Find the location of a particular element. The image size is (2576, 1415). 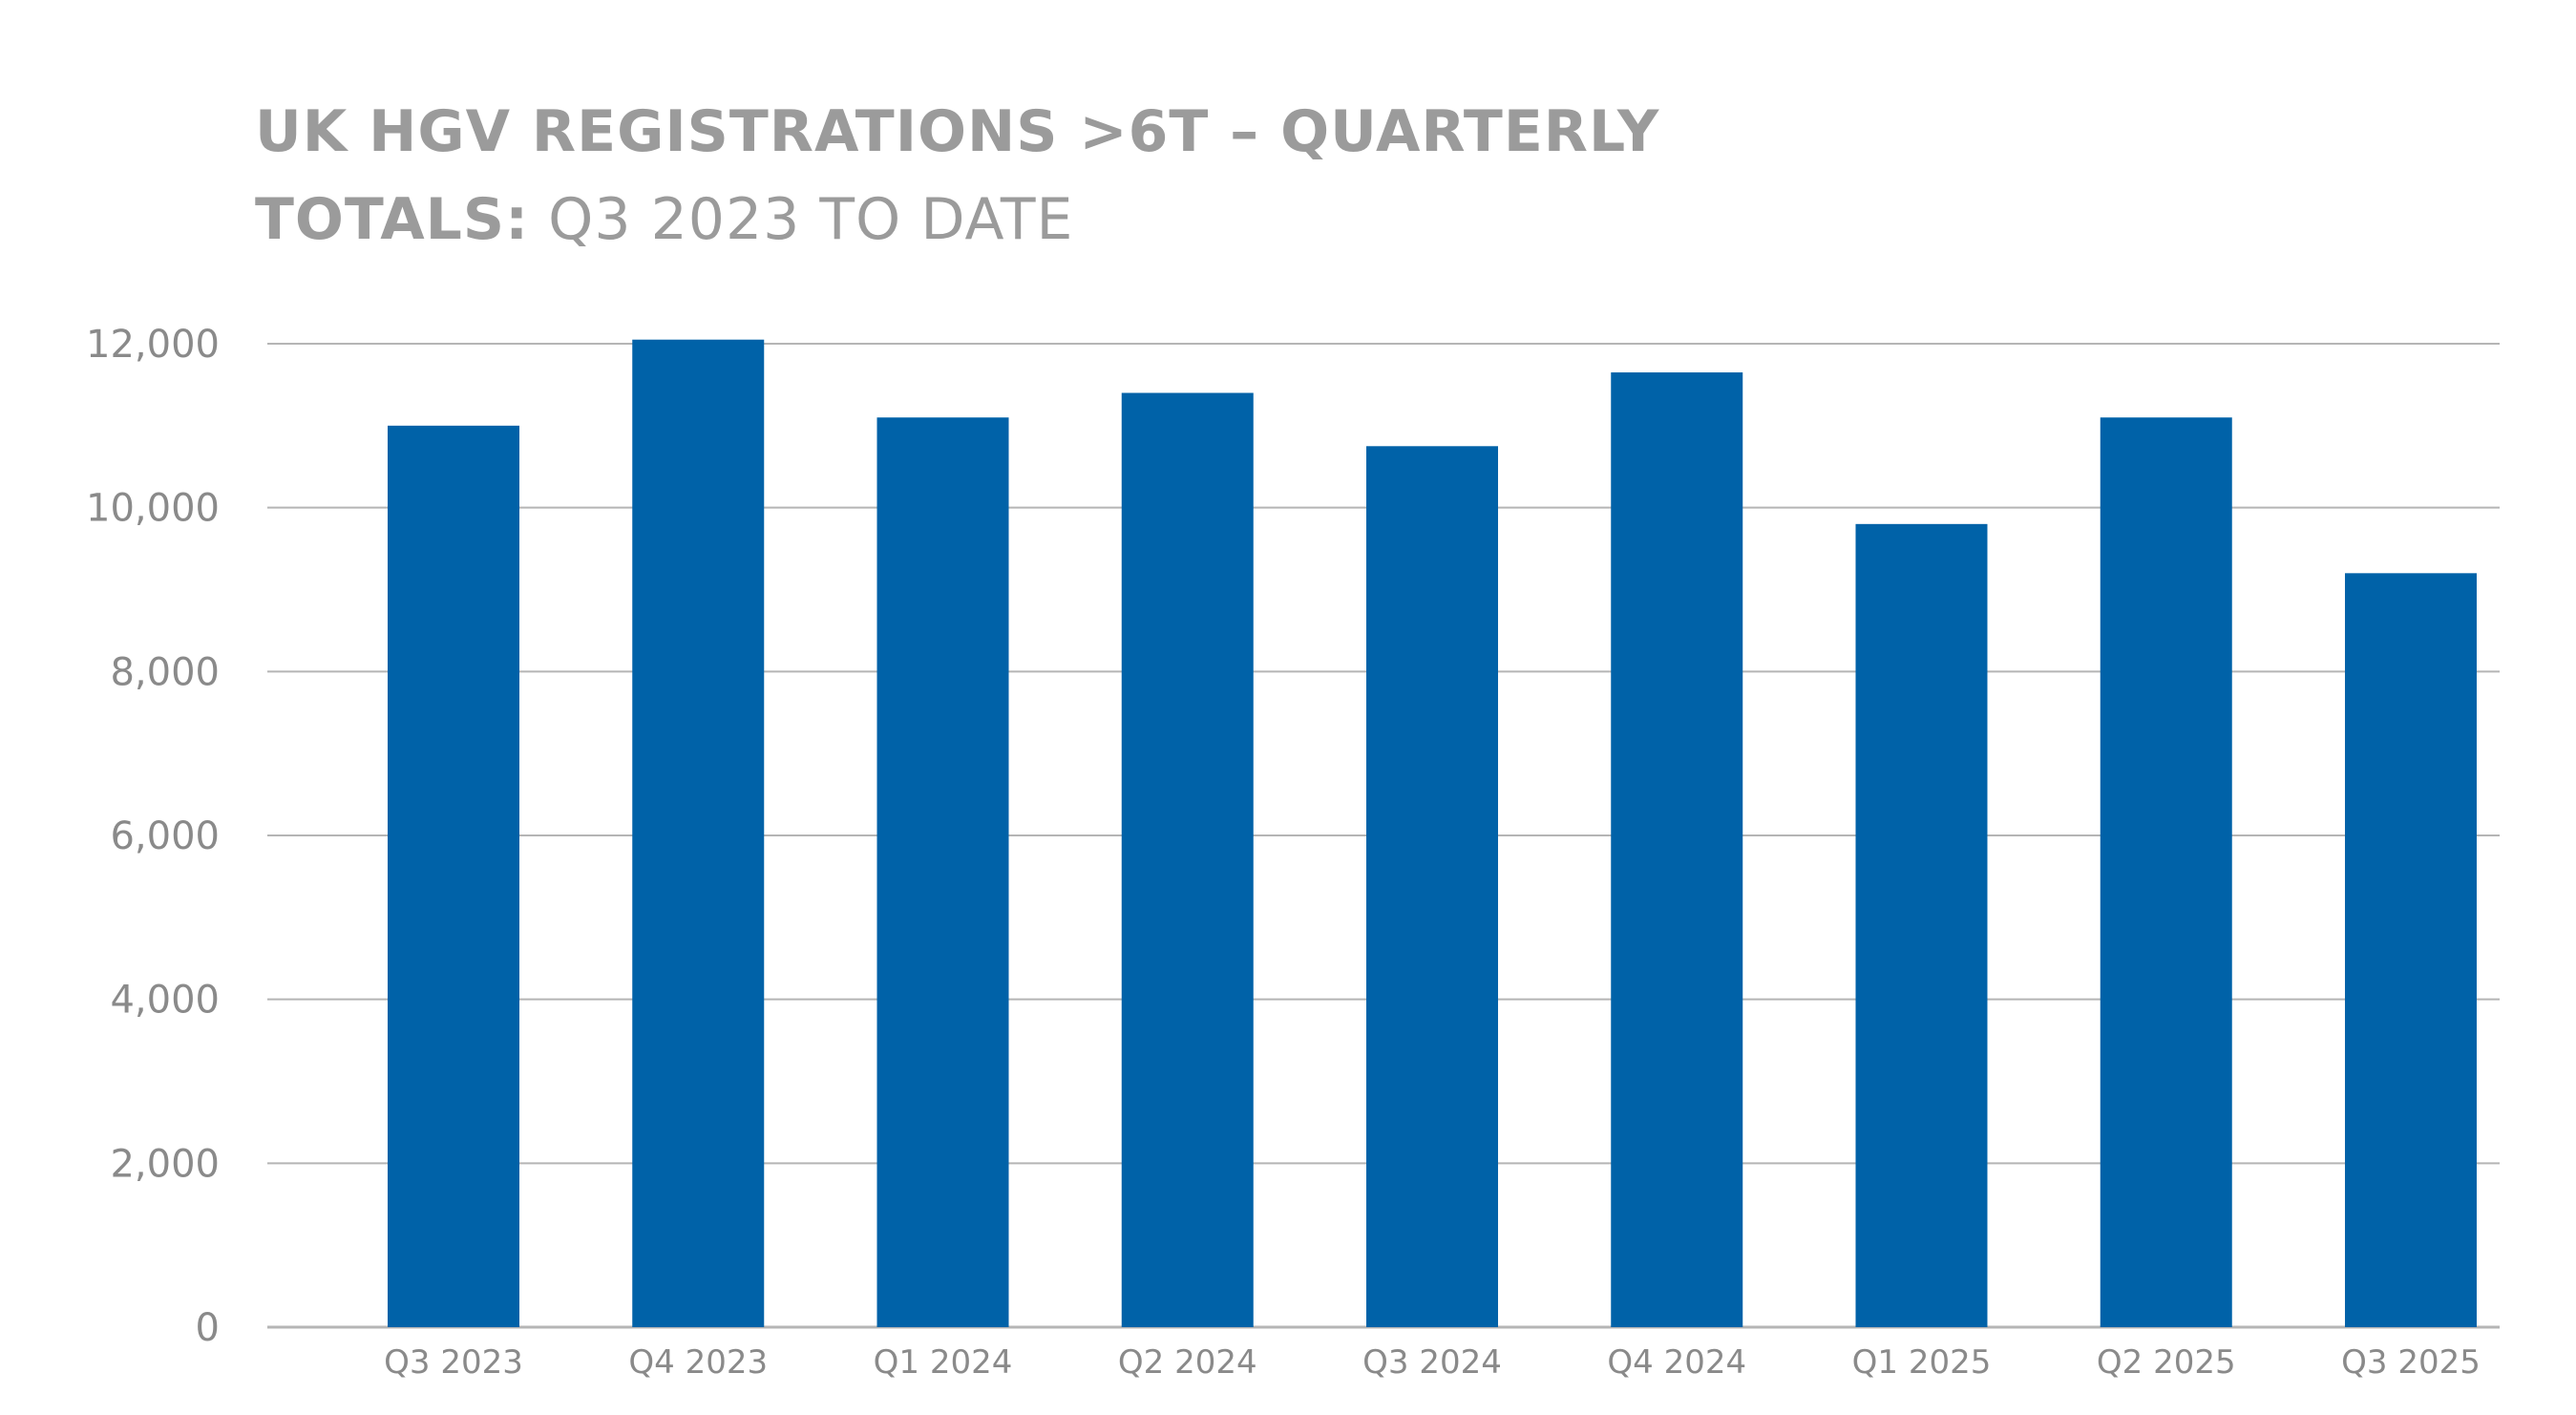

y-tick-label: 10,000 is located at coordinates (153, 509).